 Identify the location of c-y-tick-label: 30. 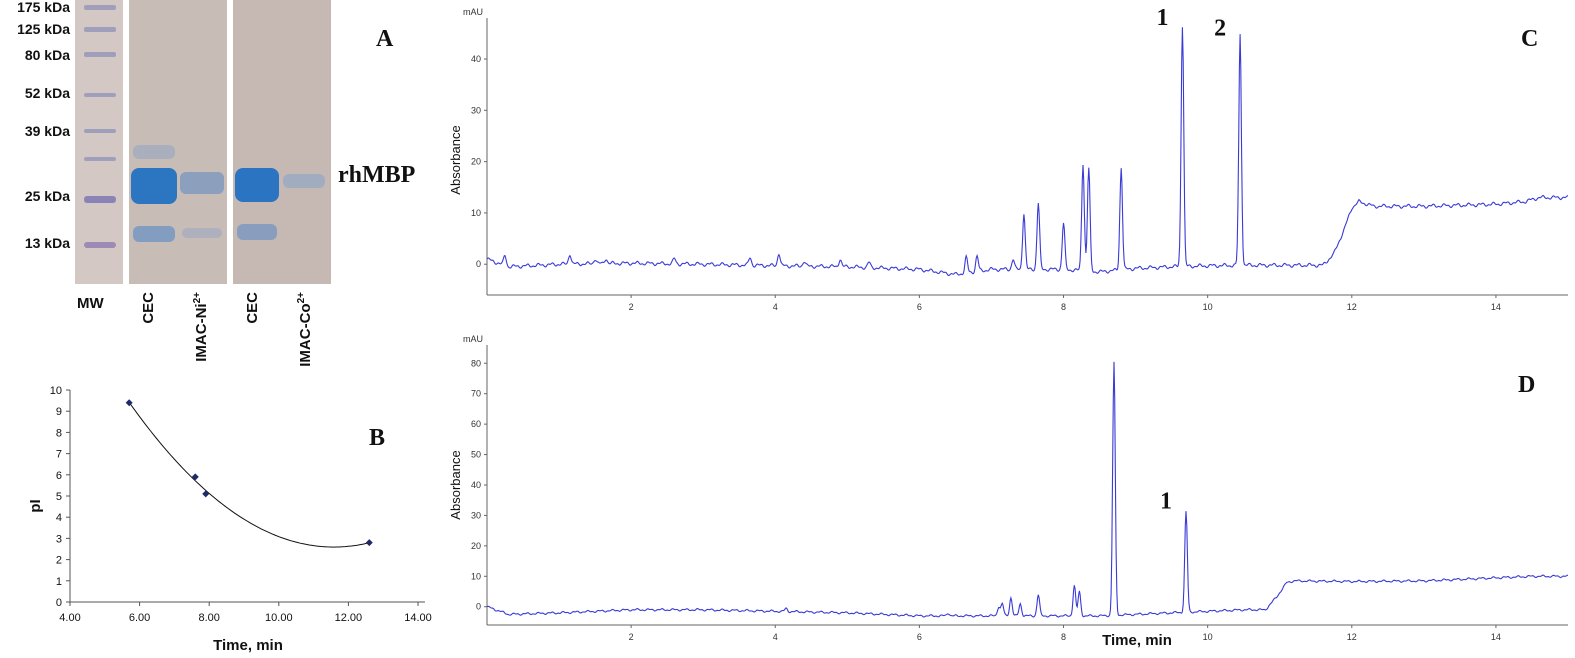
(476, 110).